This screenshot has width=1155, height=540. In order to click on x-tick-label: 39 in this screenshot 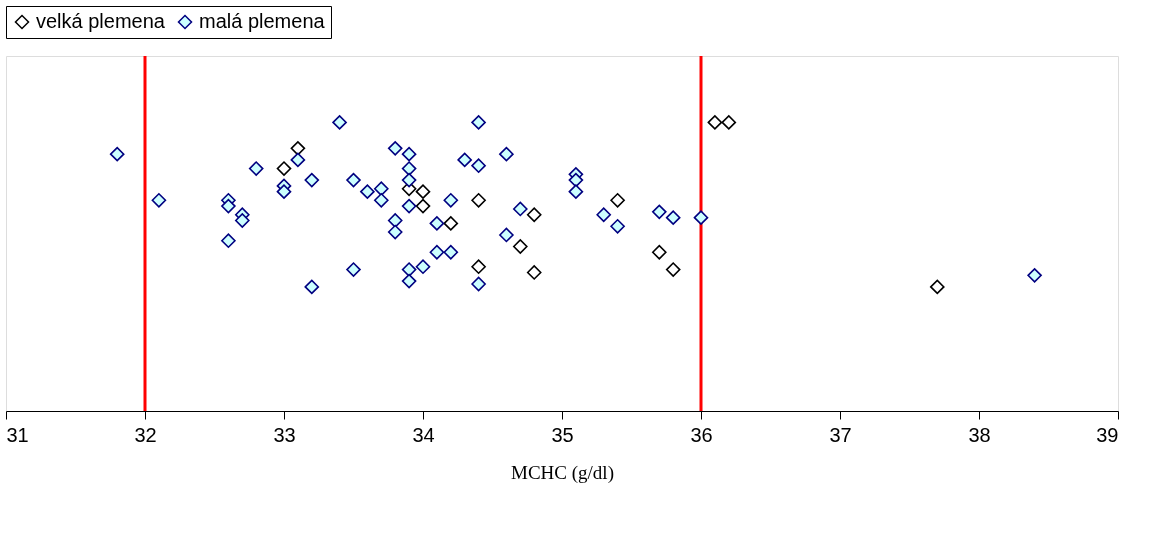, I will do `click(1107, 434)`.